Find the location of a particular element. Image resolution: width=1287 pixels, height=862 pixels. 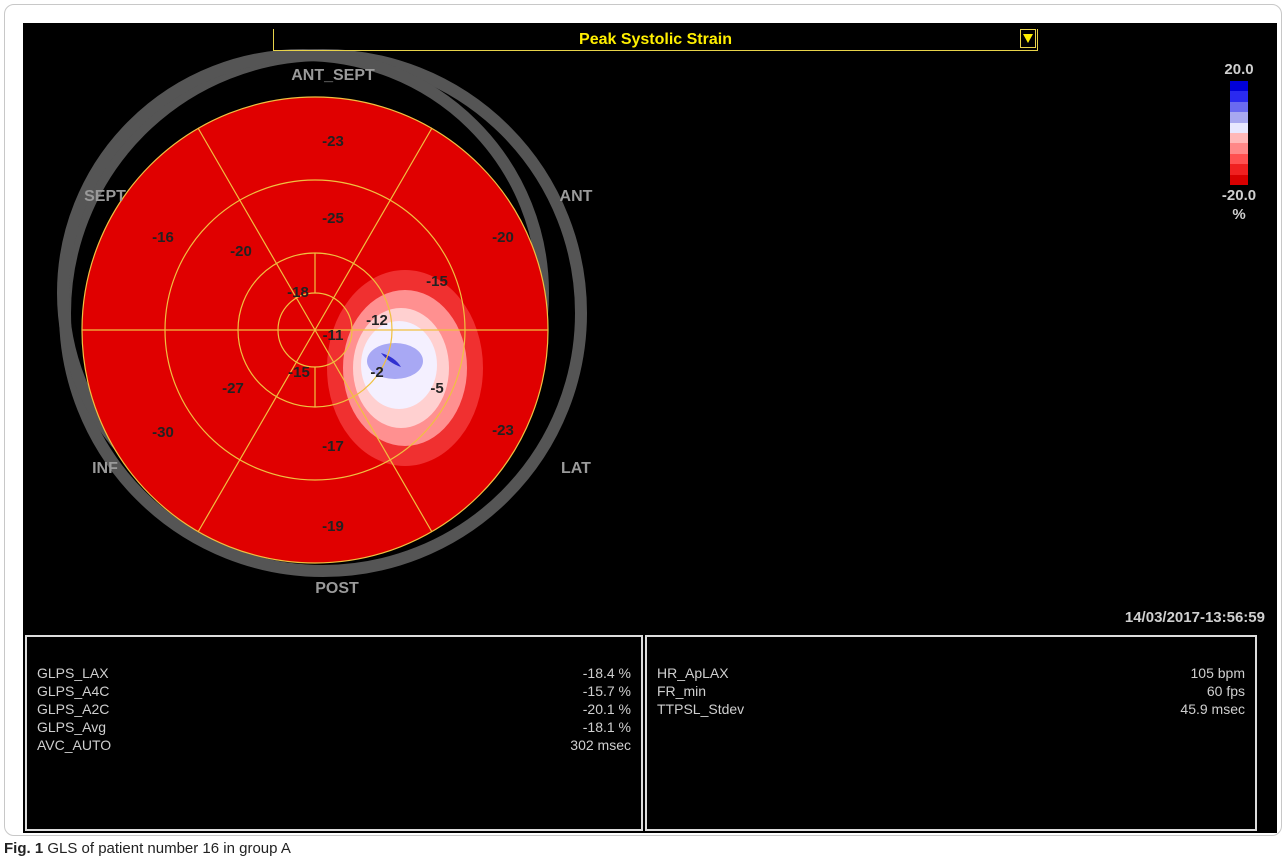

segment-mid-sept: -20 is located at coordinates (241, 251).